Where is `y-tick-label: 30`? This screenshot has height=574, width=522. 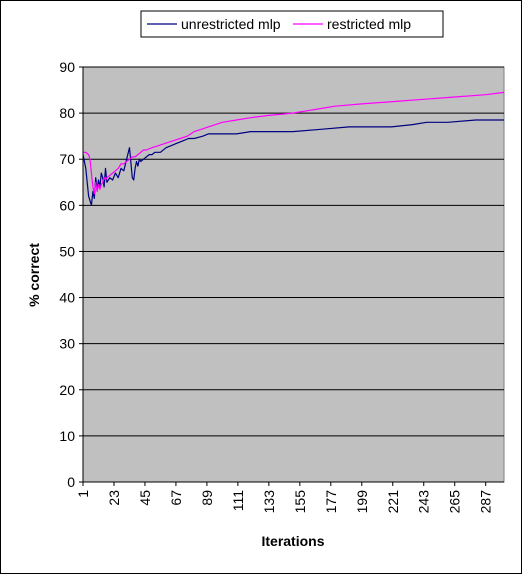
y-tick-label: 30 is located at coordinates (67, 344).